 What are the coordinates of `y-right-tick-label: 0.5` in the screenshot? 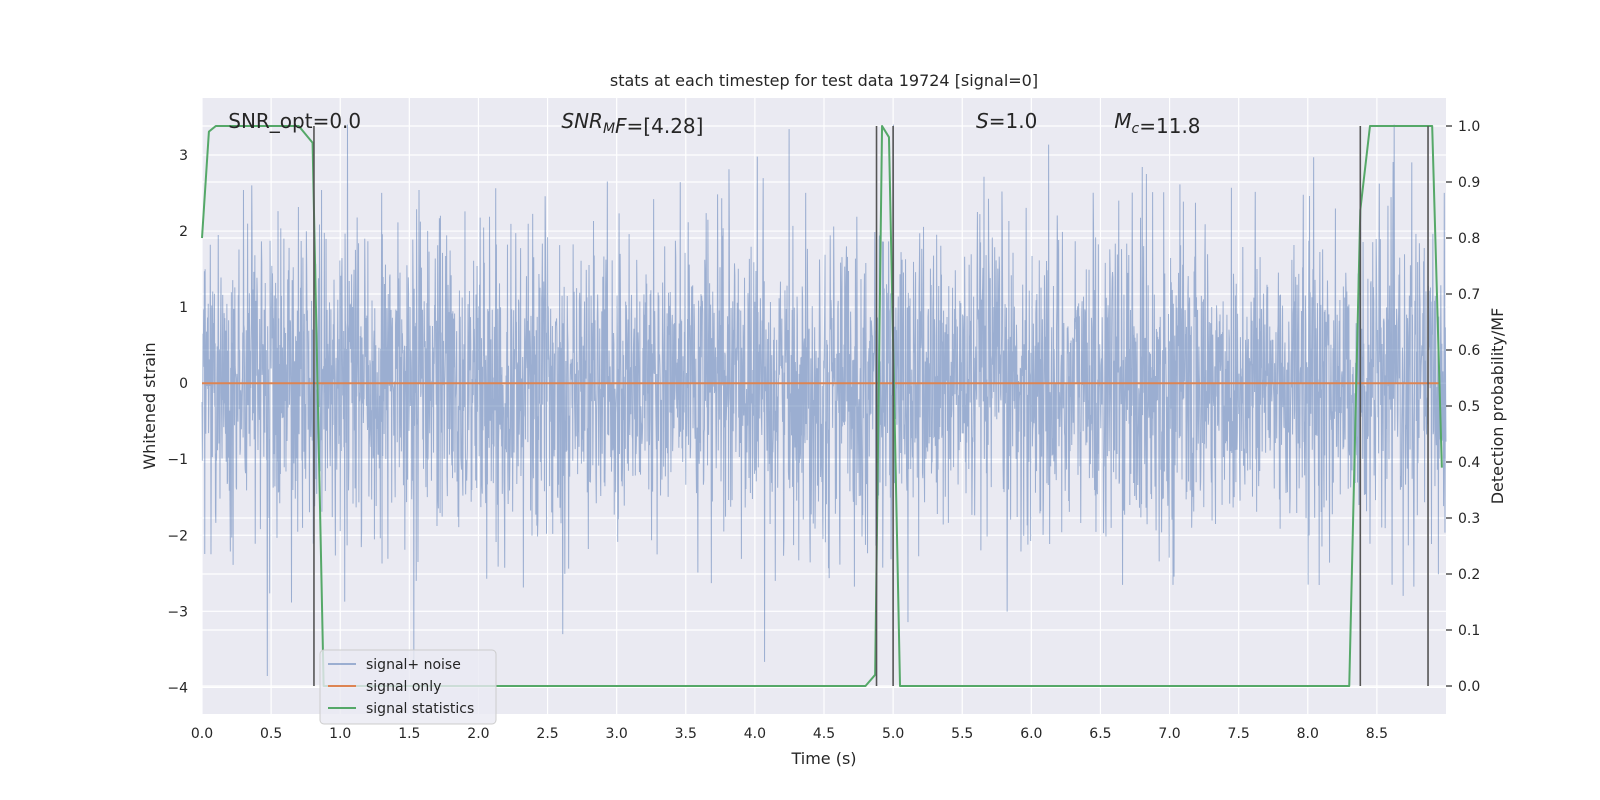 It's located at (1469, 407).